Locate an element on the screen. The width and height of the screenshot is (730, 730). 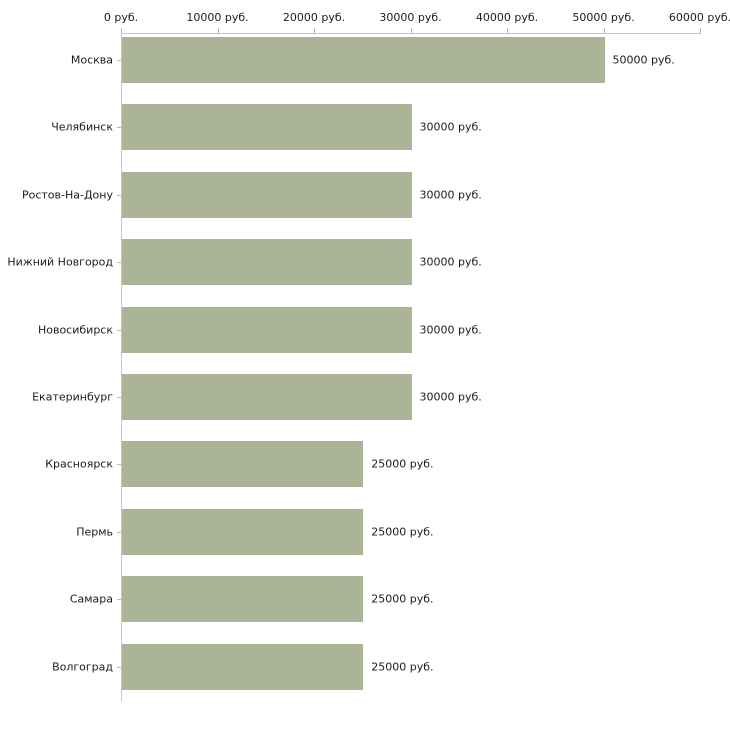
x-axis-tick-label: 50000 руб. is located at coordinates (603, 17).